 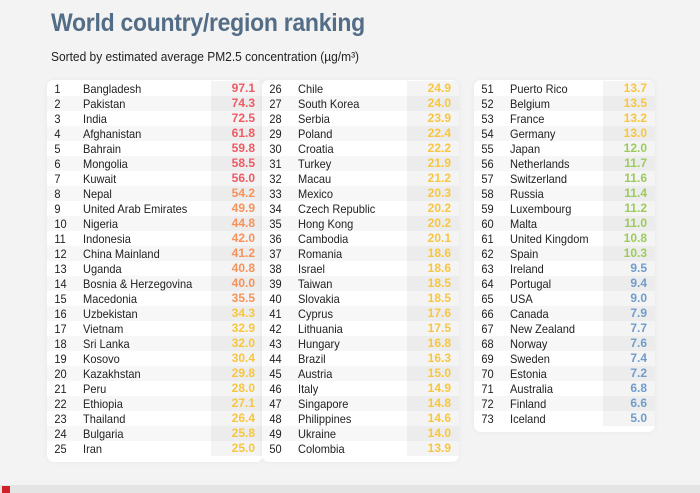 I want to click on rank-cell: 65, so click(x=487, y=298).